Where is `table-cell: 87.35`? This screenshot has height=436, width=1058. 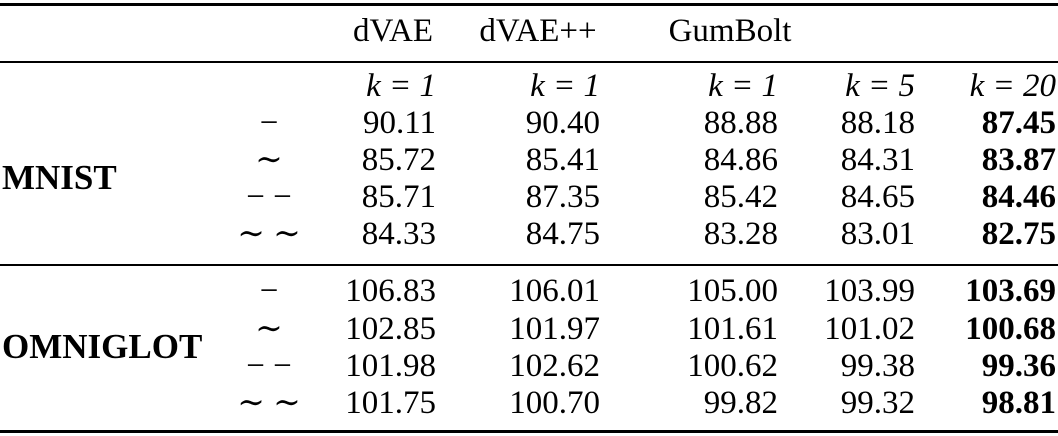
table-cell: 87.35 is located at coordinates (562, 197).